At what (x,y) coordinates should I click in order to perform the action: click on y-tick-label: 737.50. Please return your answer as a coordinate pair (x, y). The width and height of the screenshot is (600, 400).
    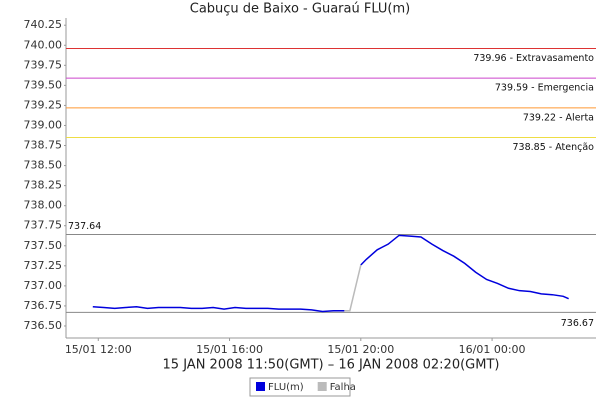
    Looking at the image, I should click on (43, 245).